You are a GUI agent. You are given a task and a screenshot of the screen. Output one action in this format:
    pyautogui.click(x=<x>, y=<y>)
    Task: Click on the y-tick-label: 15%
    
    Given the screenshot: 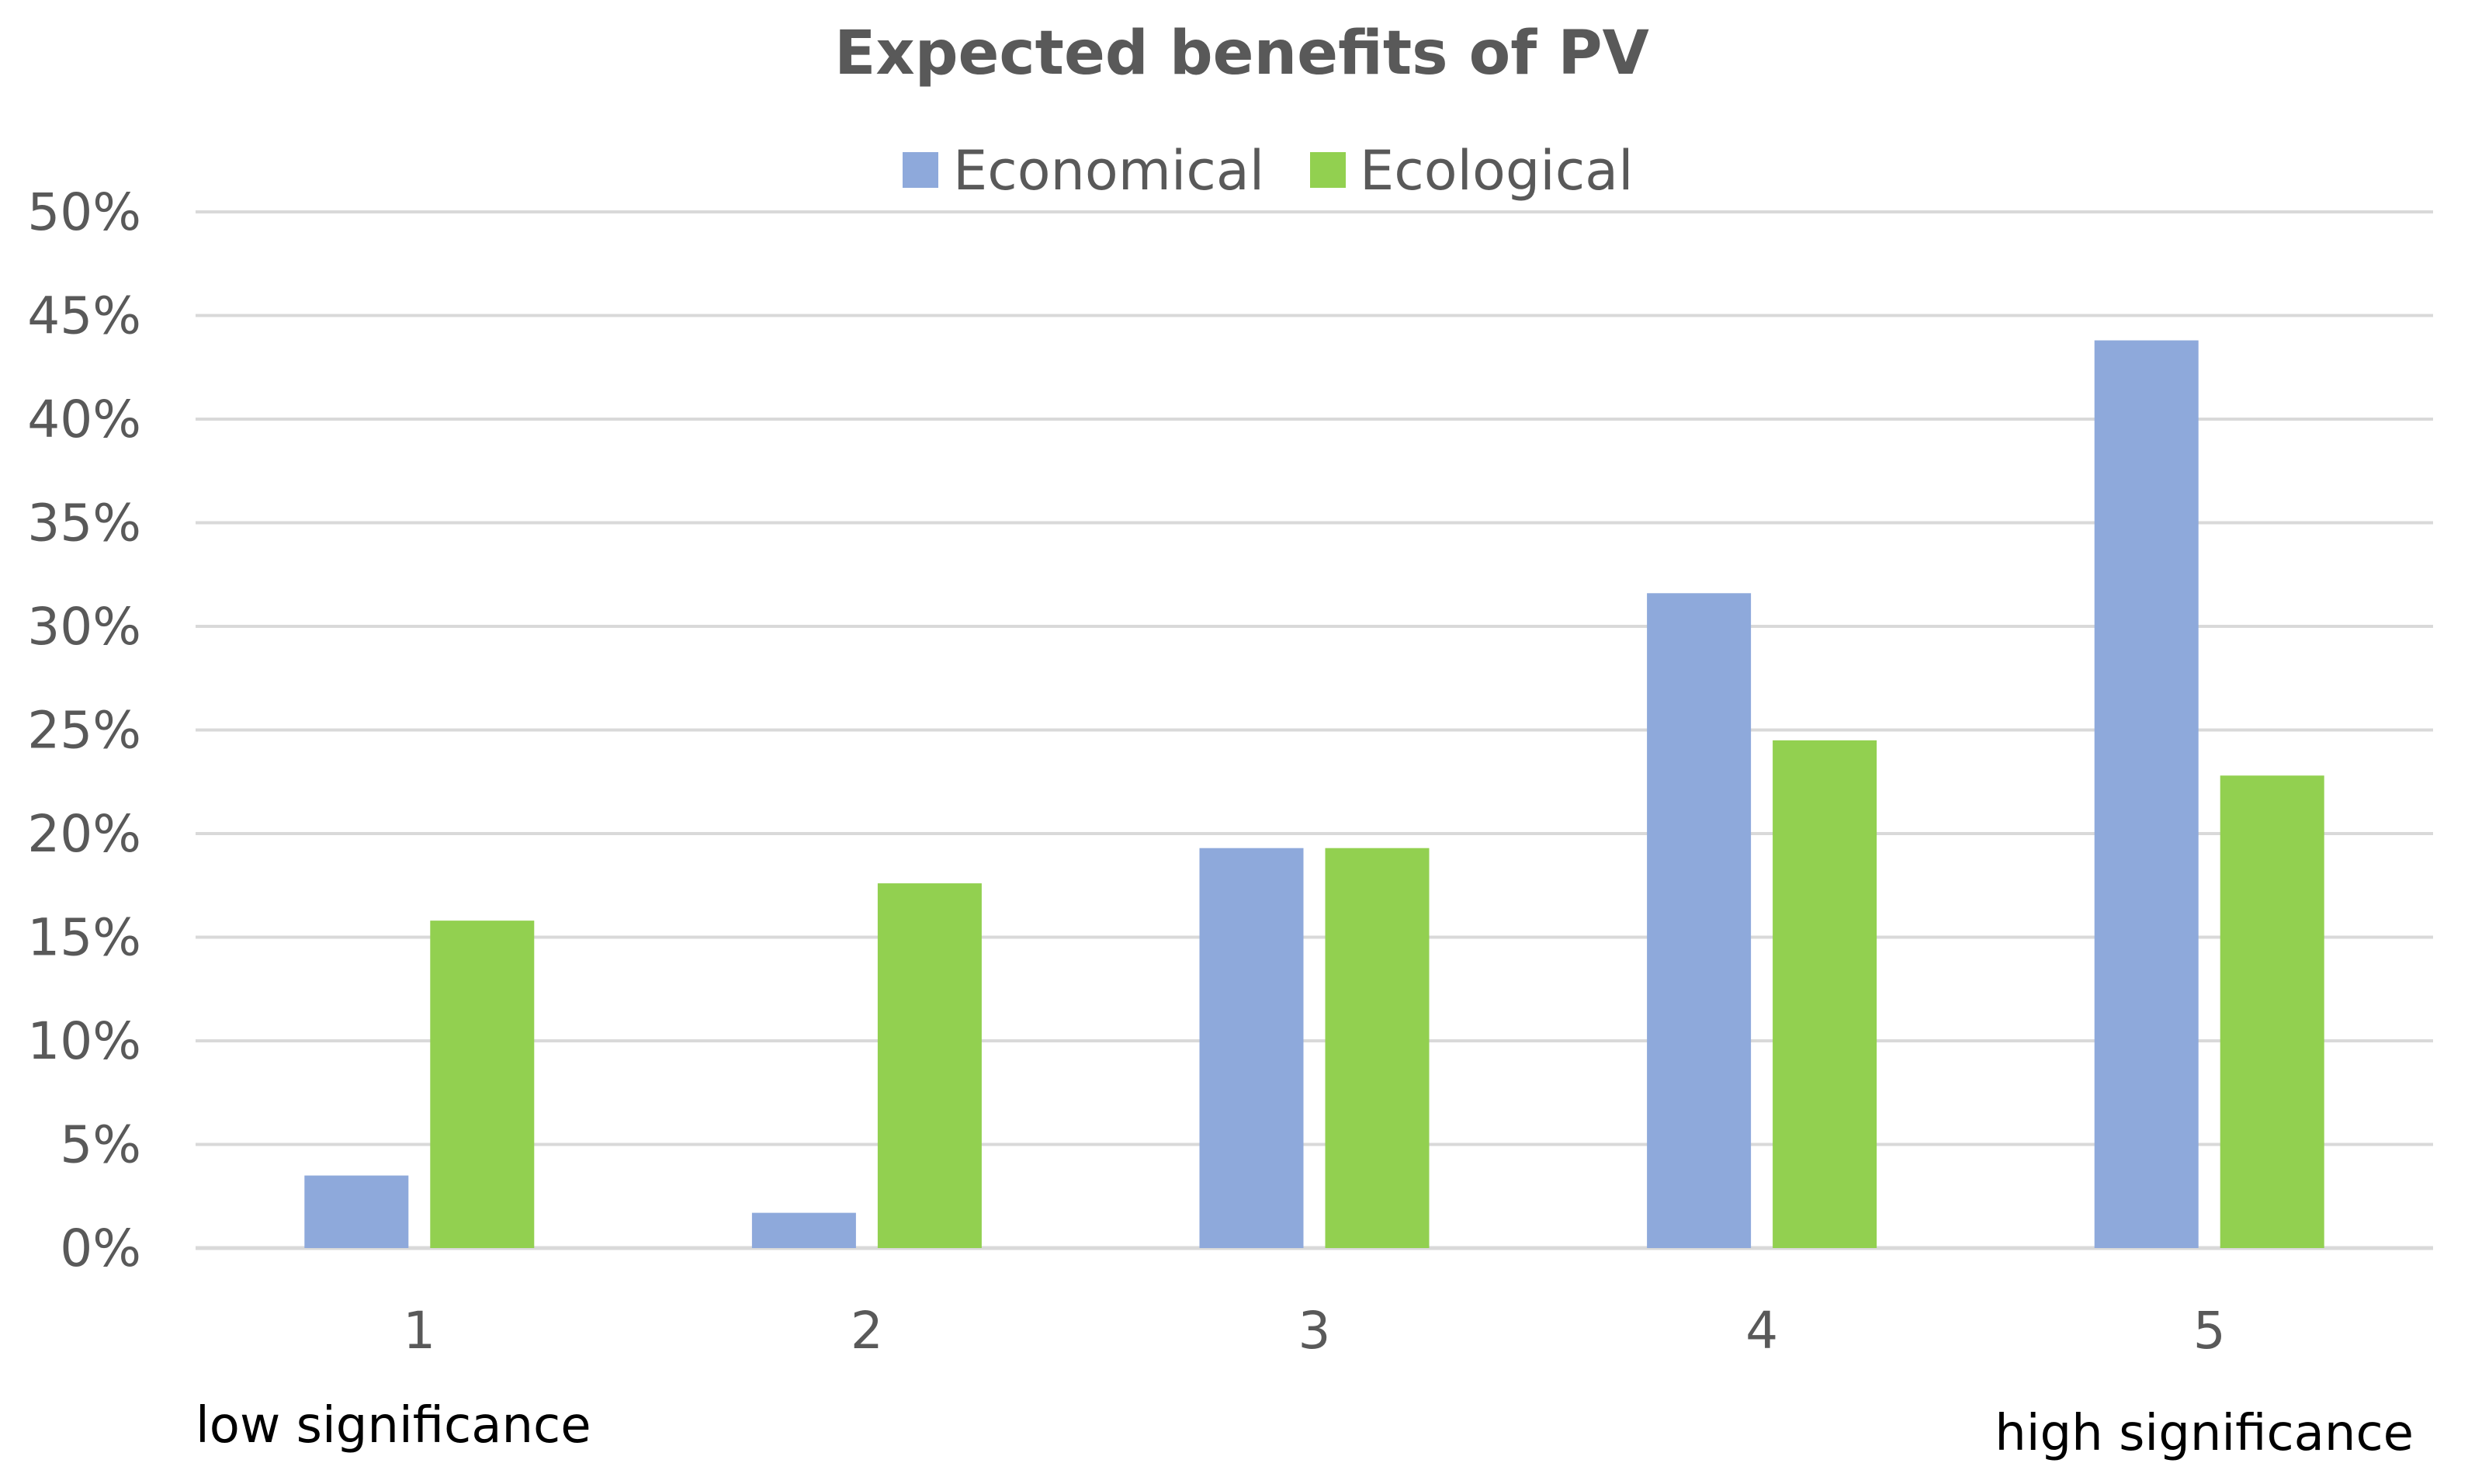 What is the action you would take?
    pyautogui.click(x=84, y=938)
    